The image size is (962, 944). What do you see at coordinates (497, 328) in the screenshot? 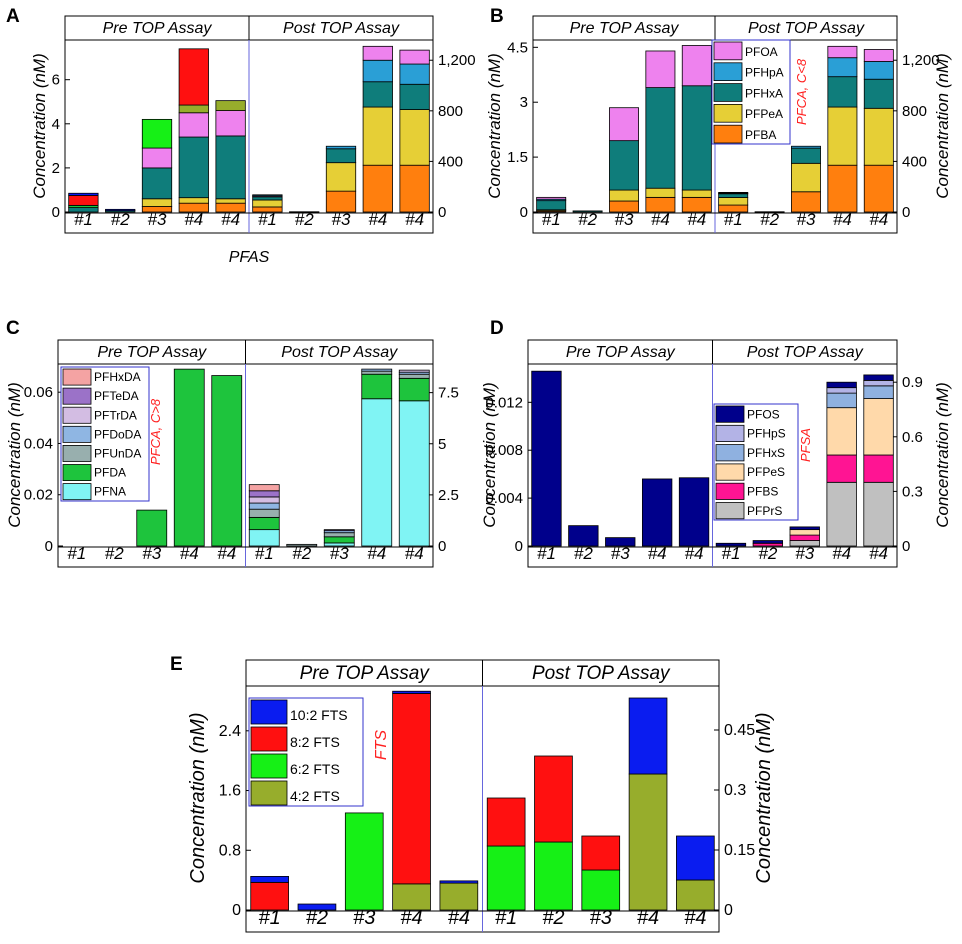
I see `panel-letter-d: D` at bounding box center [497, 328].